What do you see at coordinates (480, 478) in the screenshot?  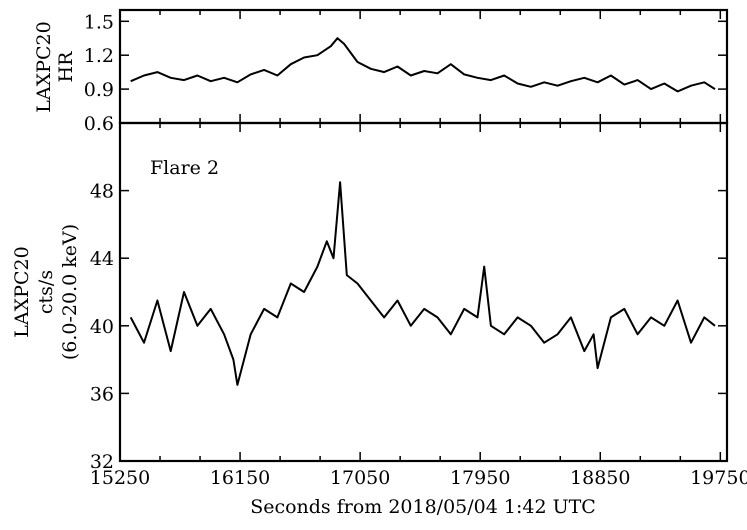 I see `x-tick-label: 17950` at bounding box center [480, 478].